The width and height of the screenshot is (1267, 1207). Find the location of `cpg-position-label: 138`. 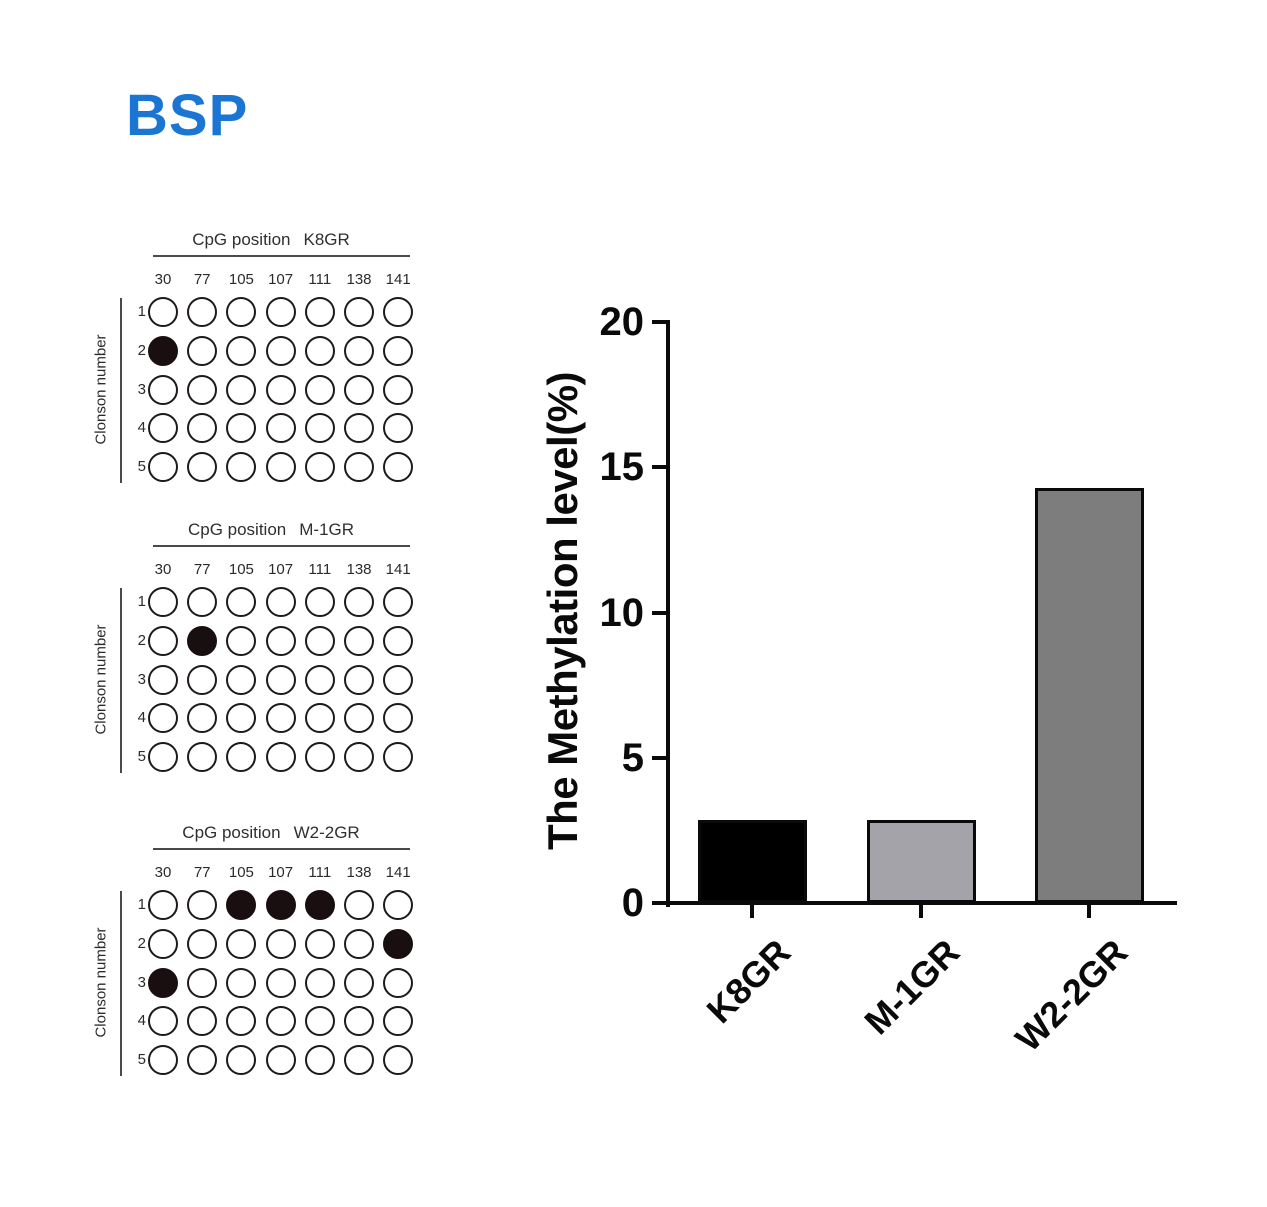

cpg-position-label: 138 is located at coordinates (359, 569).